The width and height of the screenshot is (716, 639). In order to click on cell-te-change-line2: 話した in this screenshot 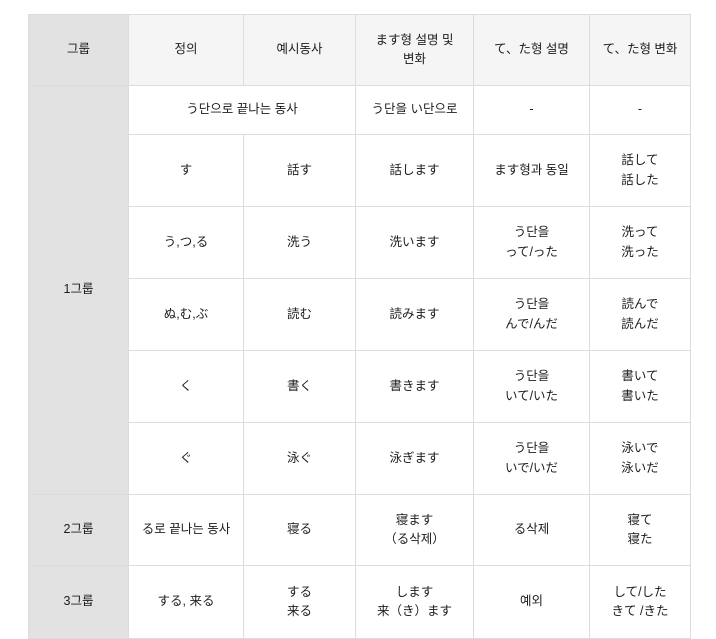, I will do `click(640, 179)`.